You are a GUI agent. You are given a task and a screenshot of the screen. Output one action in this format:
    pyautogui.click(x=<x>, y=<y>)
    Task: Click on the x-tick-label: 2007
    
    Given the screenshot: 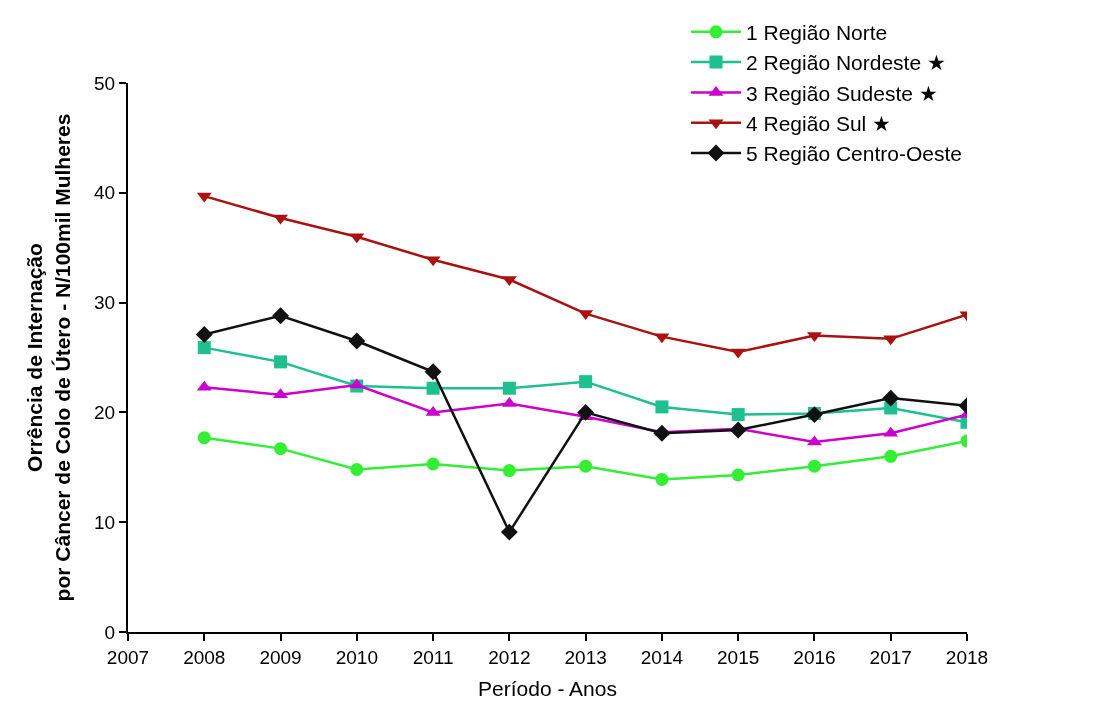 What is the action you would take?
    pyautogui.click(x=128, y=657)
    